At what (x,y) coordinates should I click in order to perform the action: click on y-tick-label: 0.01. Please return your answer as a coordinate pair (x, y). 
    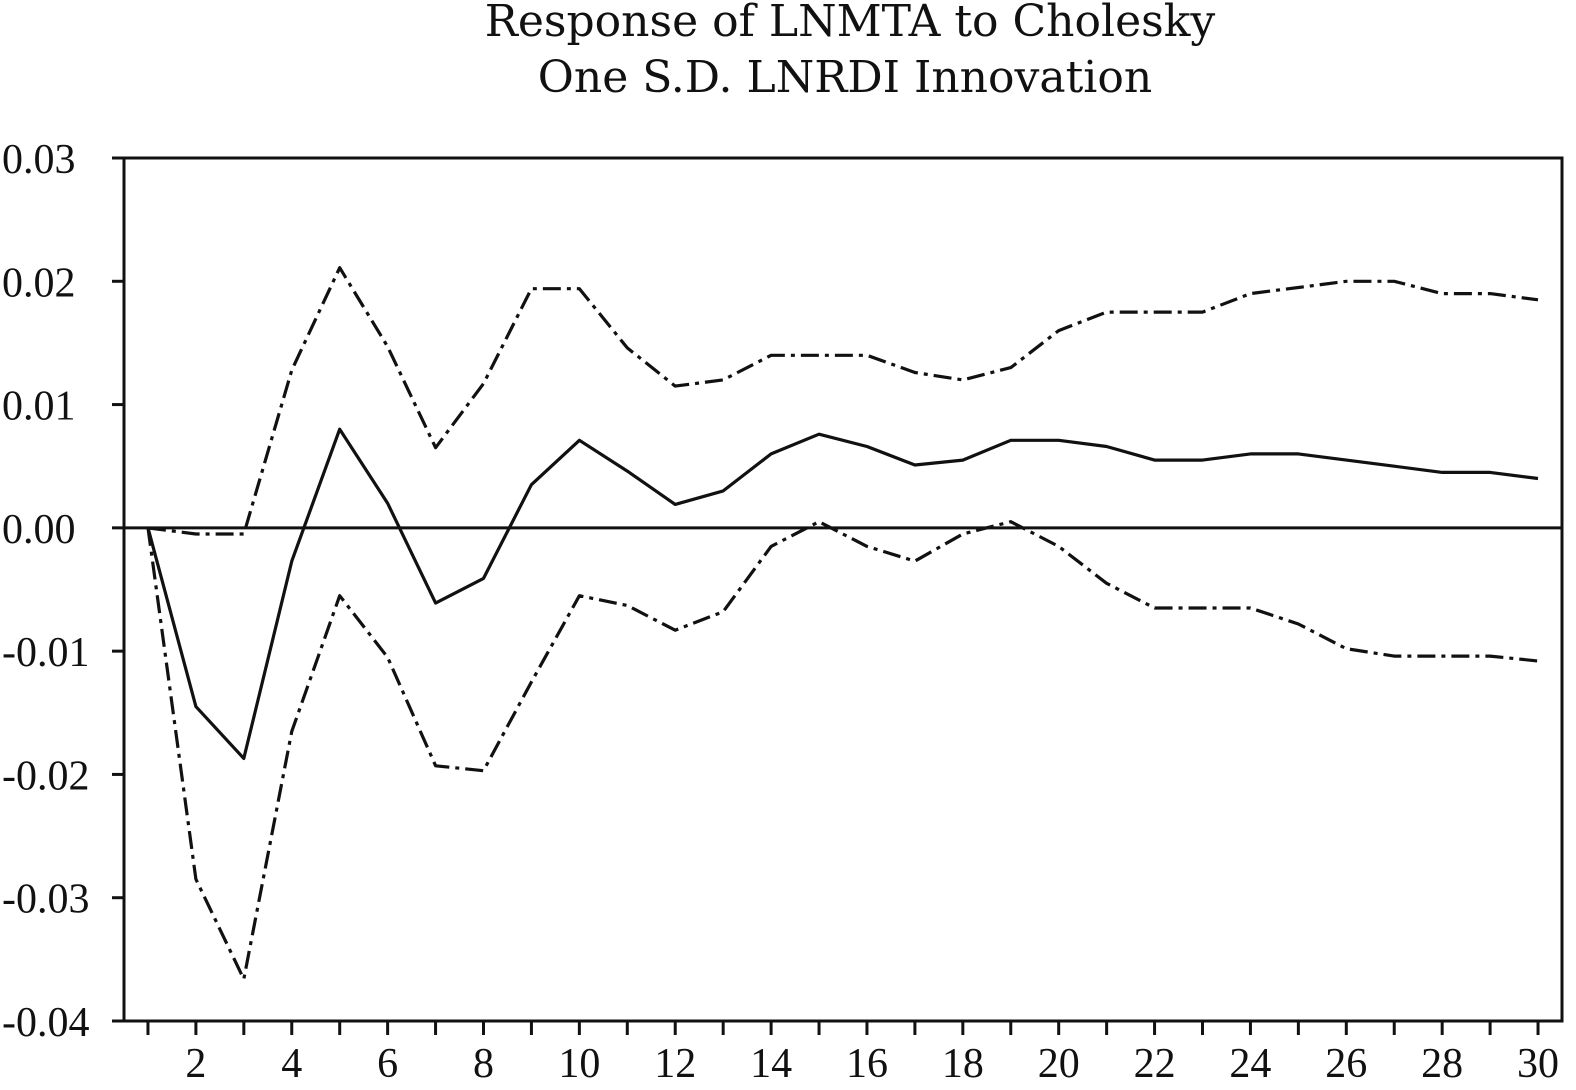
    Looking at the image, I should click on (39, 407).